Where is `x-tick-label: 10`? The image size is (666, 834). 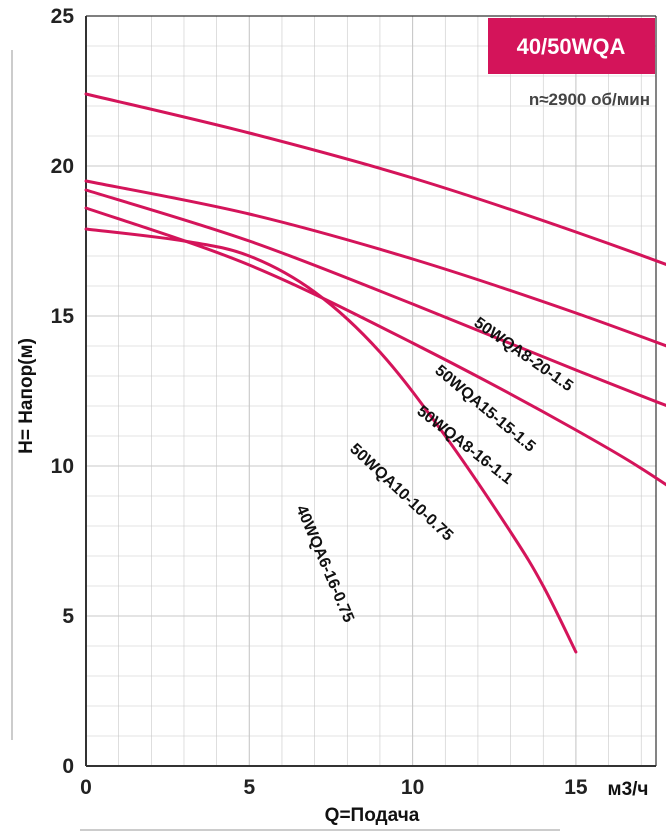 x-tick-label: 10 is located at coordinates (412, 787).